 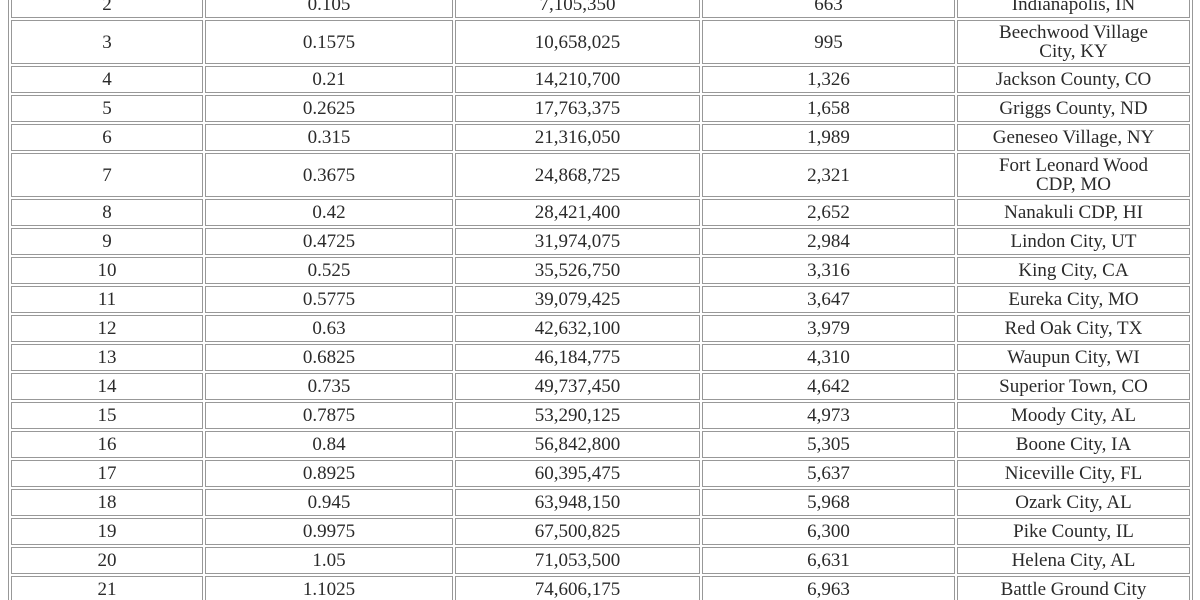 What do you see at coordinates (577, 386) in the screenshot?
I see `cell-amount: 49,737,450` at bounding box center [577, 386].